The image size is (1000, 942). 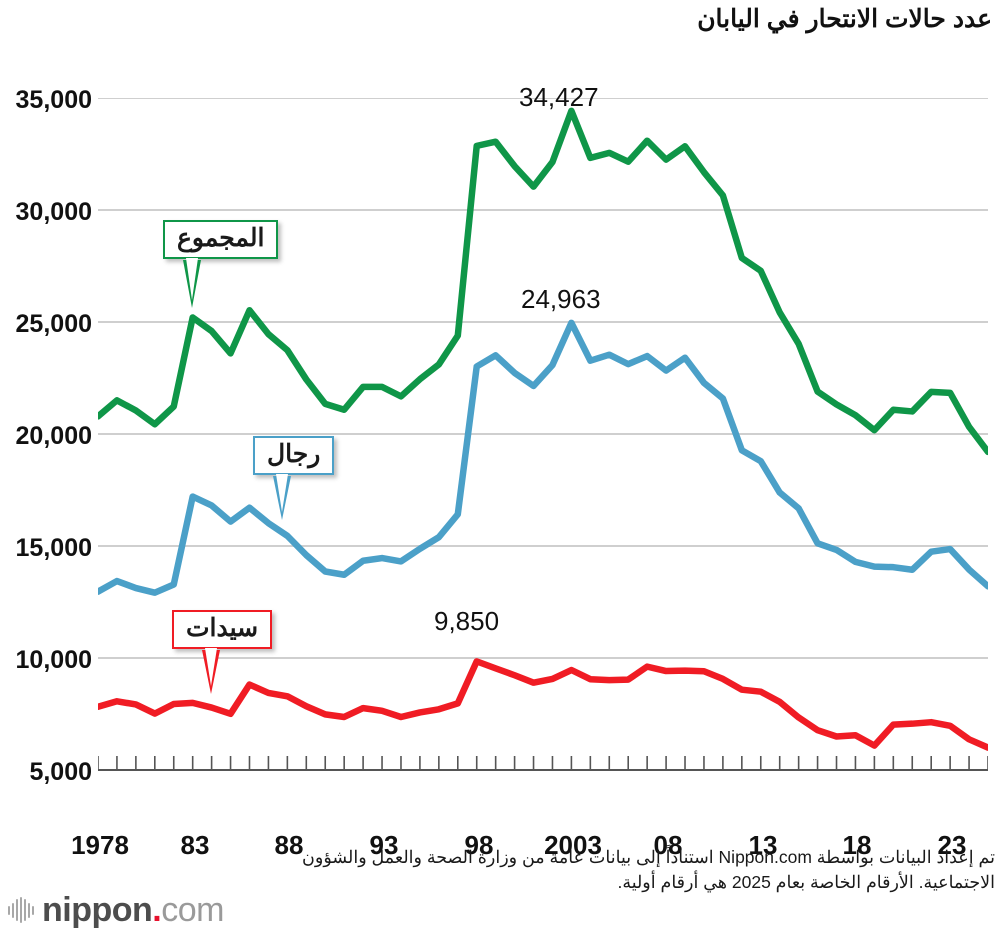 What do you see at coordinates (573, 845) in the screenshot?
I see `x-tick-label: 2003` at bounding box center [573, 845].